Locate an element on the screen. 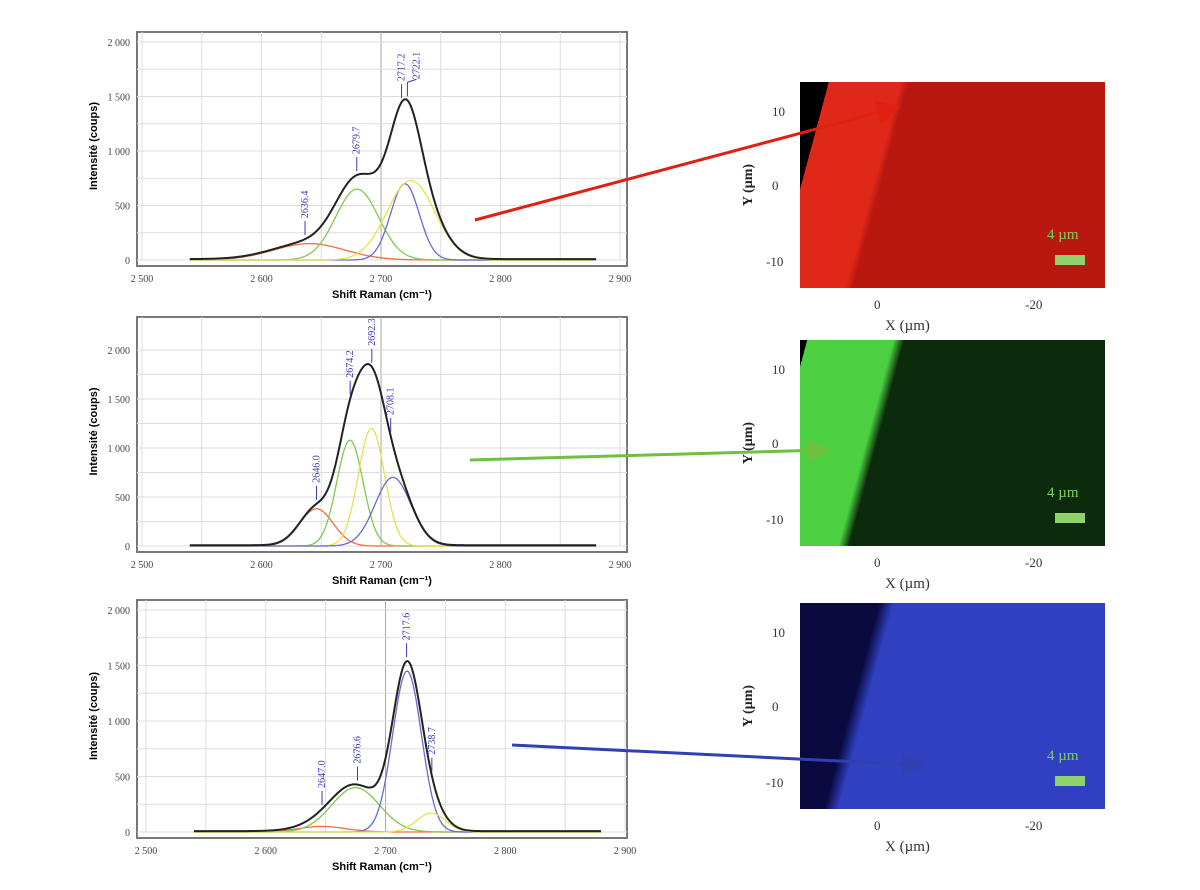  arrow-green is located at coordinates (650, 450).